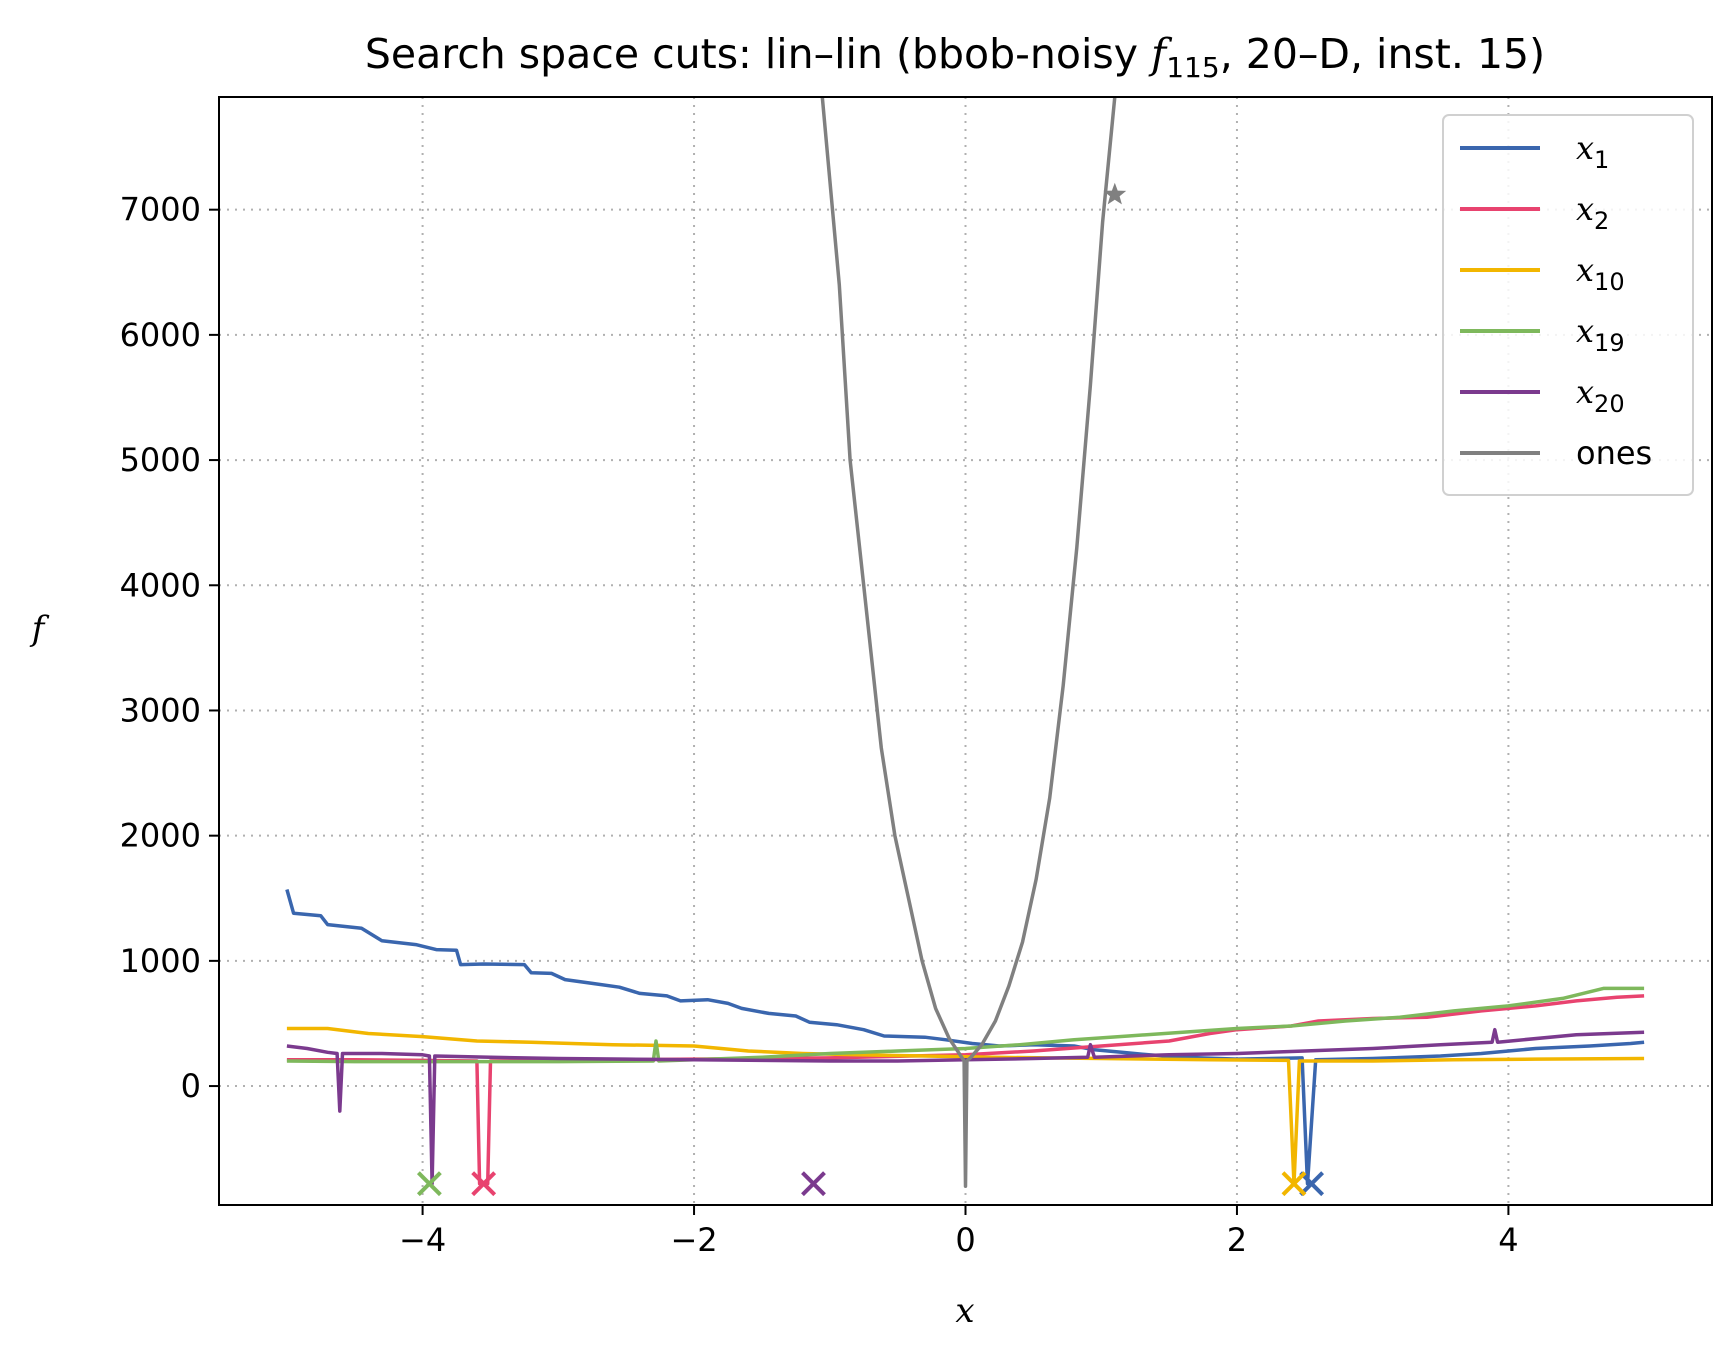 The height and width of the screenshot is (1359, 1735). Describe the element at coordinates (422, 1240) in the screenshot. I see `x-tick-label-0: −4` at that location.